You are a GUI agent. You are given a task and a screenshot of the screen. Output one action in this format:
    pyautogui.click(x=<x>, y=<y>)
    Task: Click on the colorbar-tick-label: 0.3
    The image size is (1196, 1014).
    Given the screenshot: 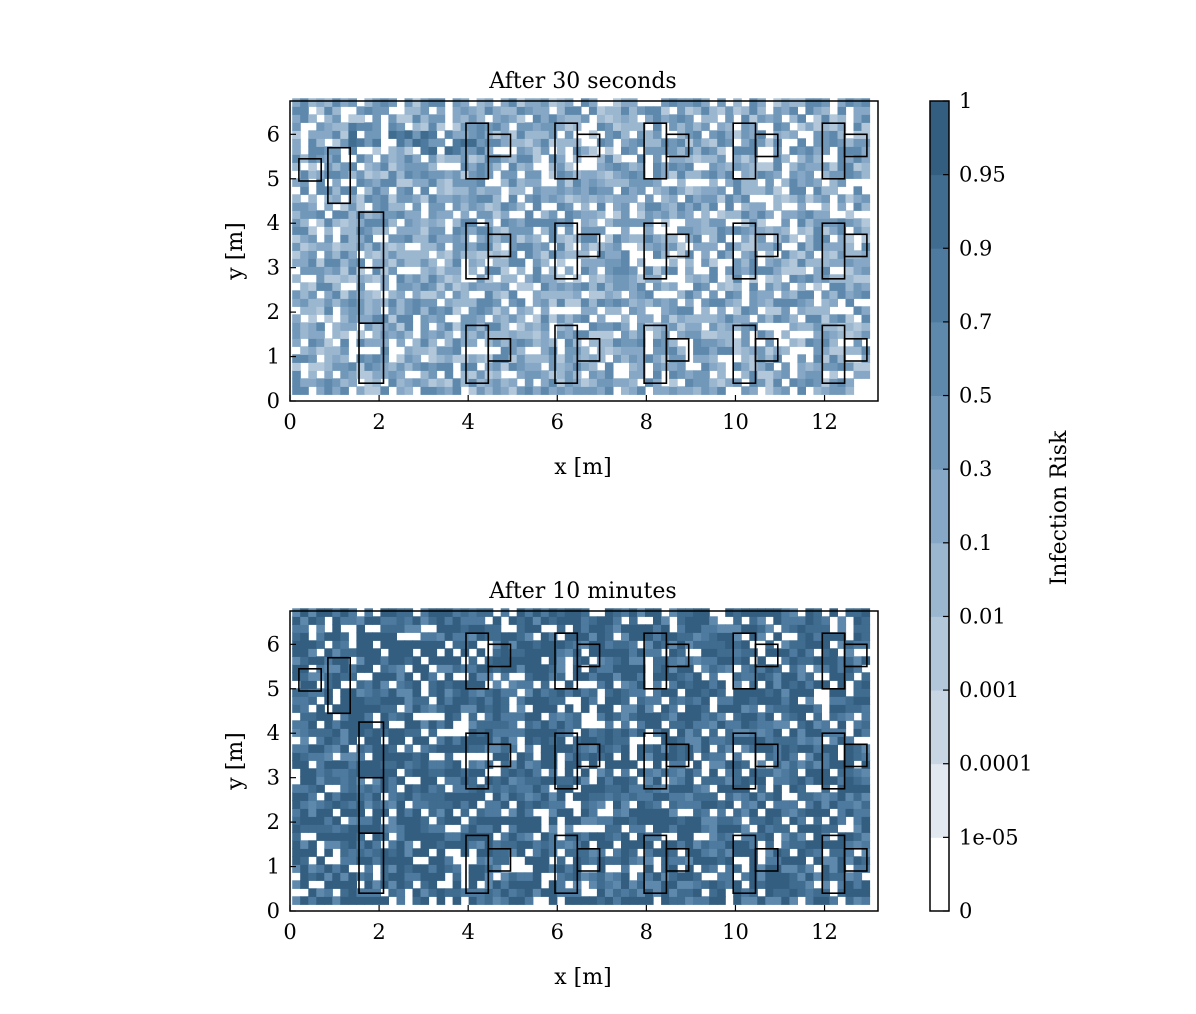 What is the action you would take?
    pyautogui.click(x=975, y=469)
    